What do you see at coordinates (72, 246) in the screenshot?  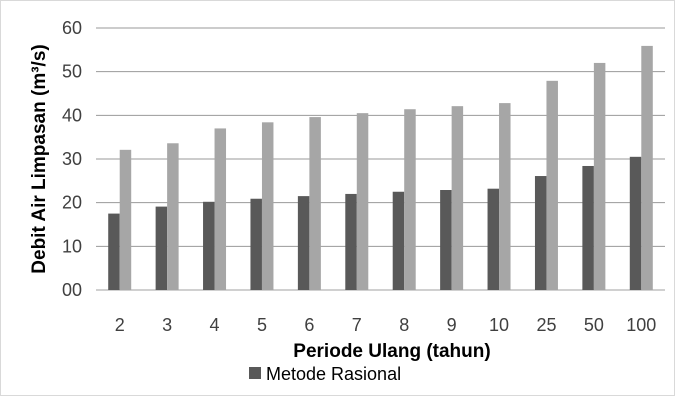 I see `y-tick-label: 10` at bounding box center [72, 246].